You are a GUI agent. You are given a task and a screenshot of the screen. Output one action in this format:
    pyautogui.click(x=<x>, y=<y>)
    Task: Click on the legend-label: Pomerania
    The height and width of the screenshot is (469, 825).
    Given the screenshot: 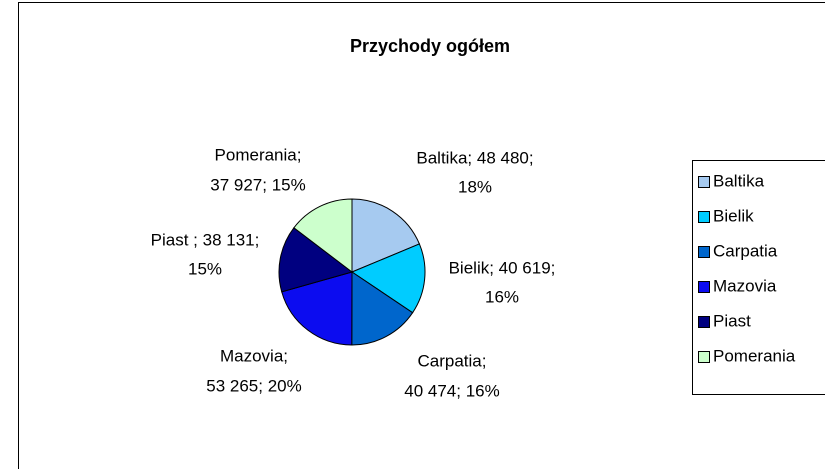 What is the action you would take?
    pyautogui.click(x=754, y=355)
    